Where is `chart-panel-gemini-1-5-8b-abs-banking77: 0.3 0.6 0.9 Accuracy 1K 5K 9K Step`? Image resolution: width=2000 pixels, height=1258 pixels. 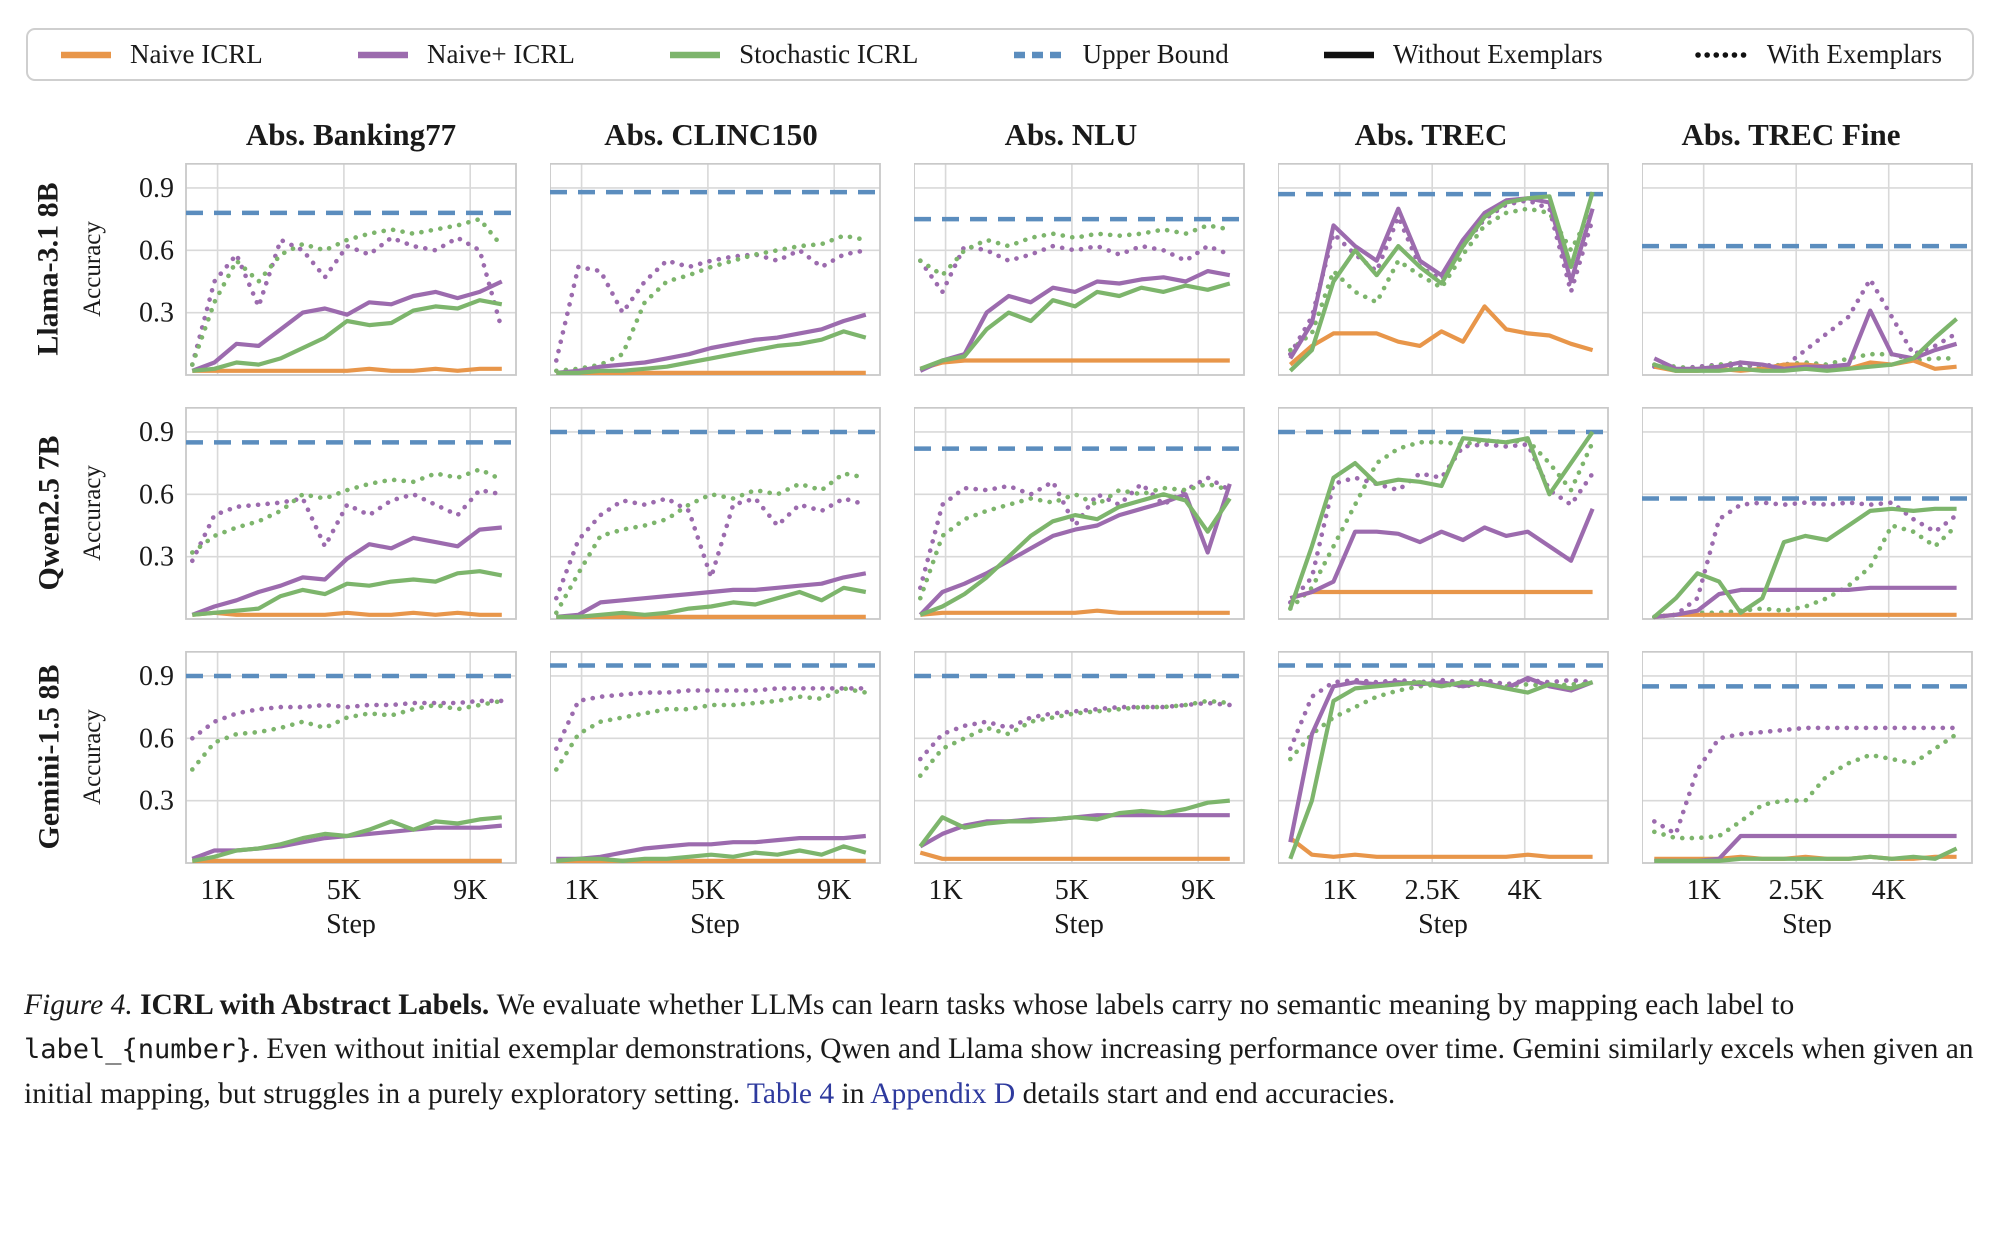
chart-panel-gemini-1-5-8b-abs-banking77: 0.3 0.6 0.9 Accuracy 1K 5K 9K Step is located at coordinates (298, 794).